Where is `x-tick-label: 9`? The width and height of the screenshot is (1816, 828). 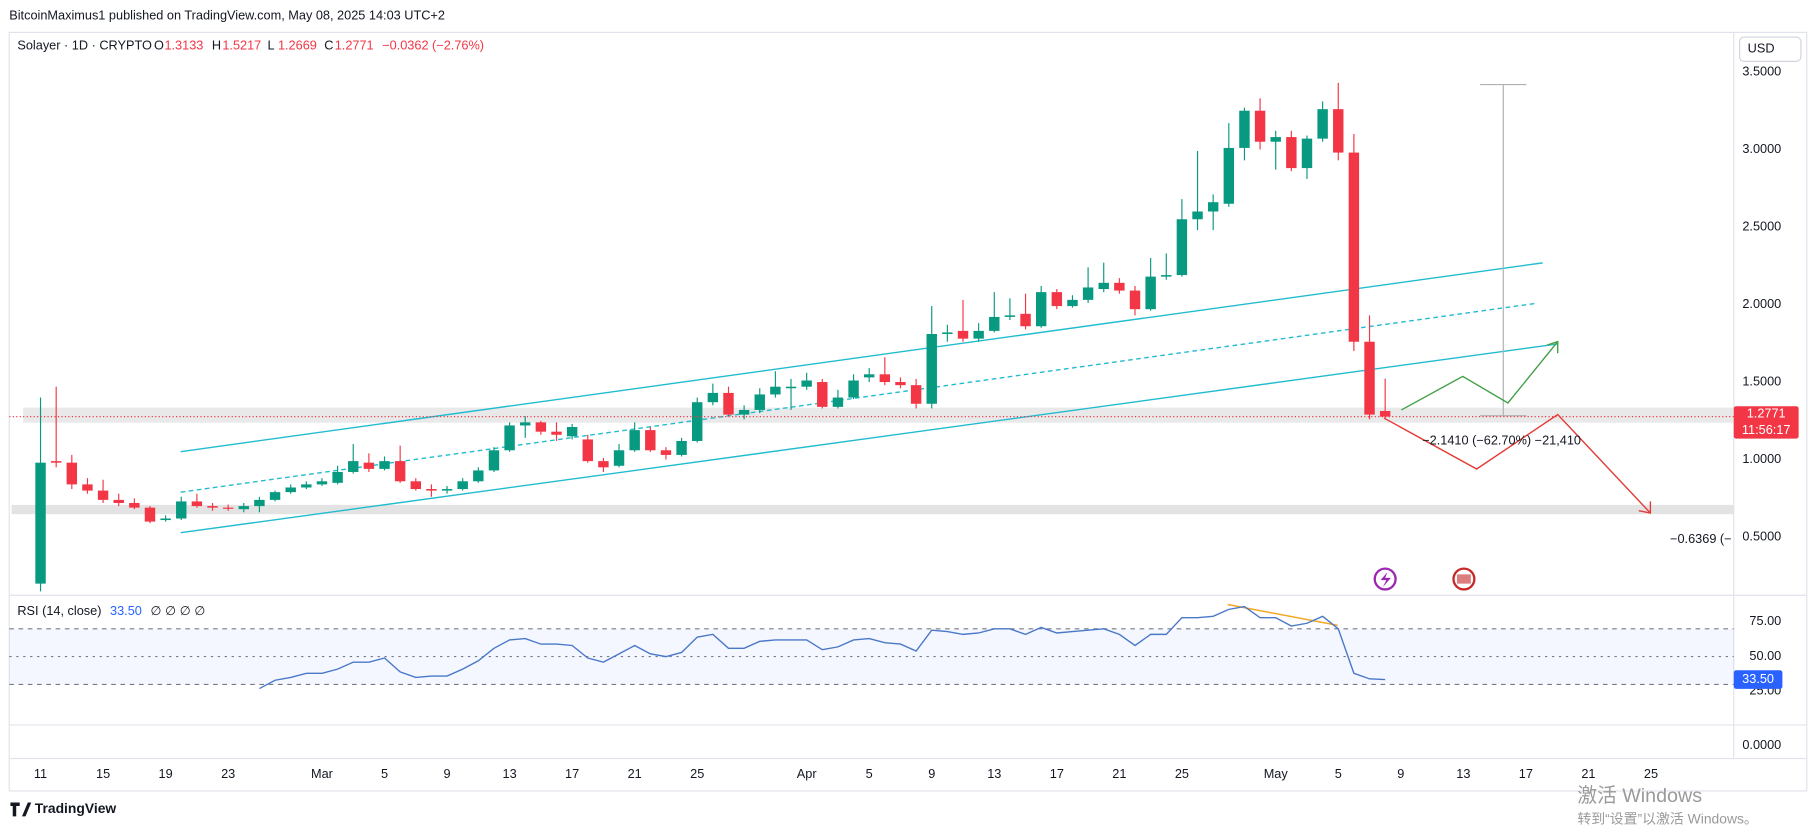
x-tick-label: 9 is located at coordinates (931, 773).